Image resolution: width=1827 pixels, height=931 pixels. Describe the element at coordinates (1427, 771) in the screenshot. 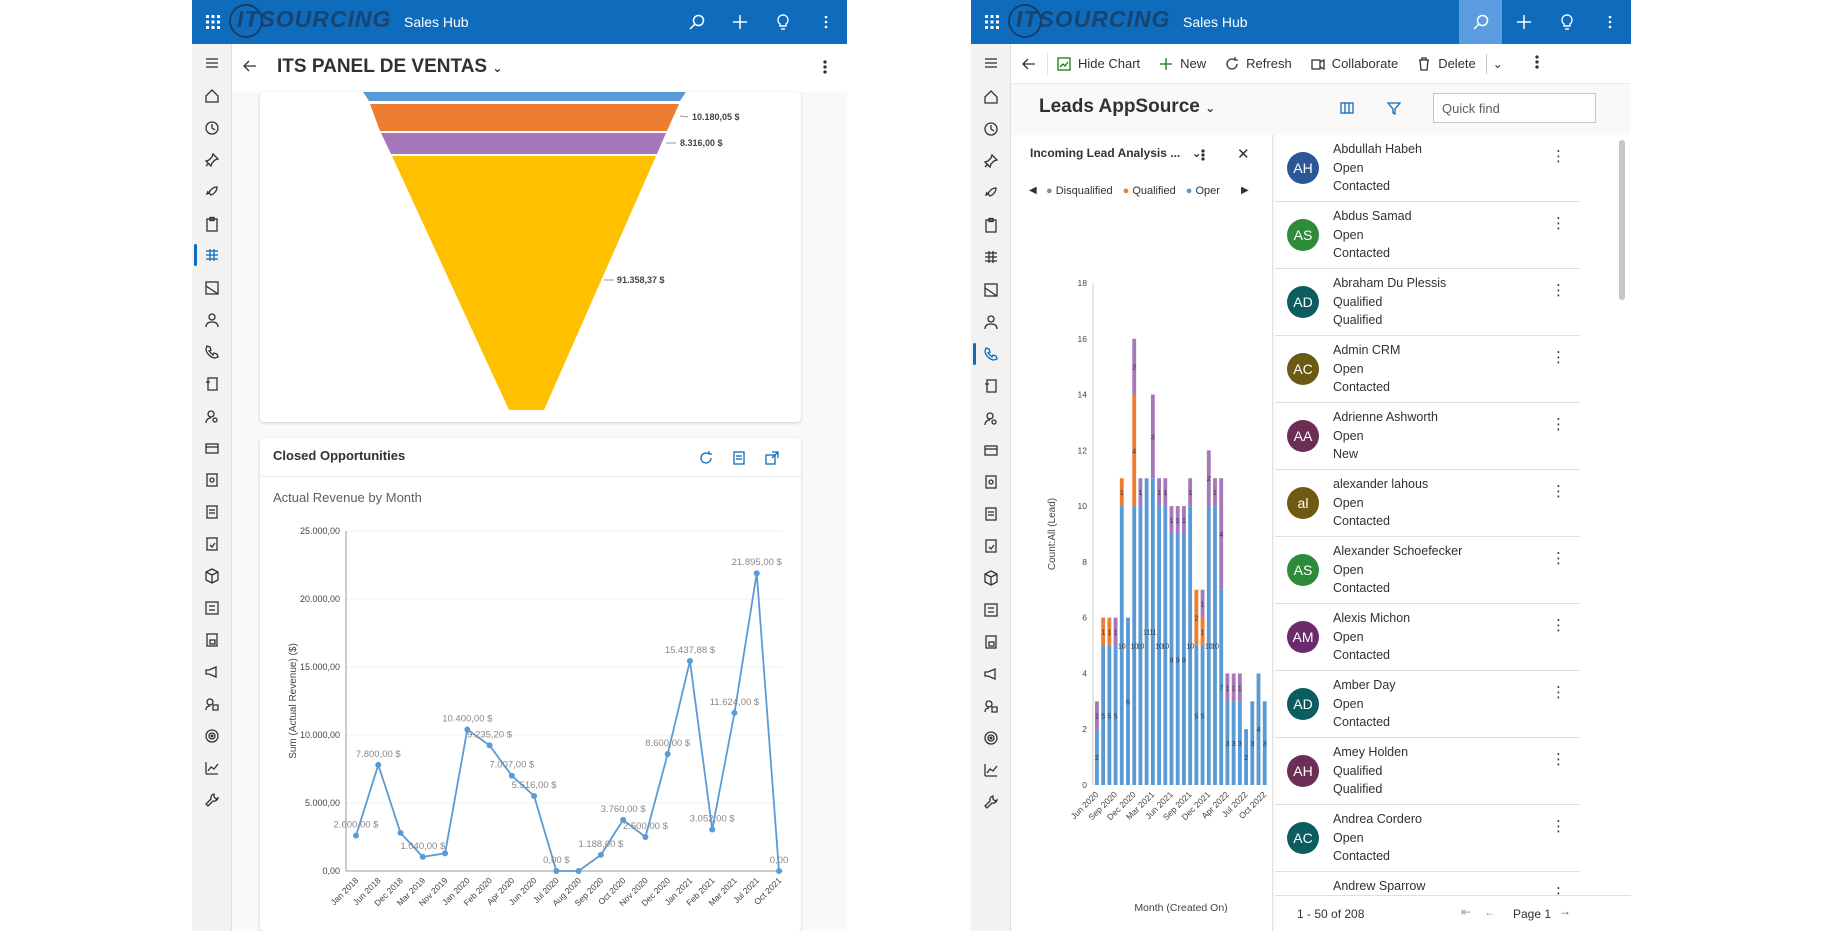

I see `lead-row: AH Amey Holden Qualified Qualified ⋮` at that location.